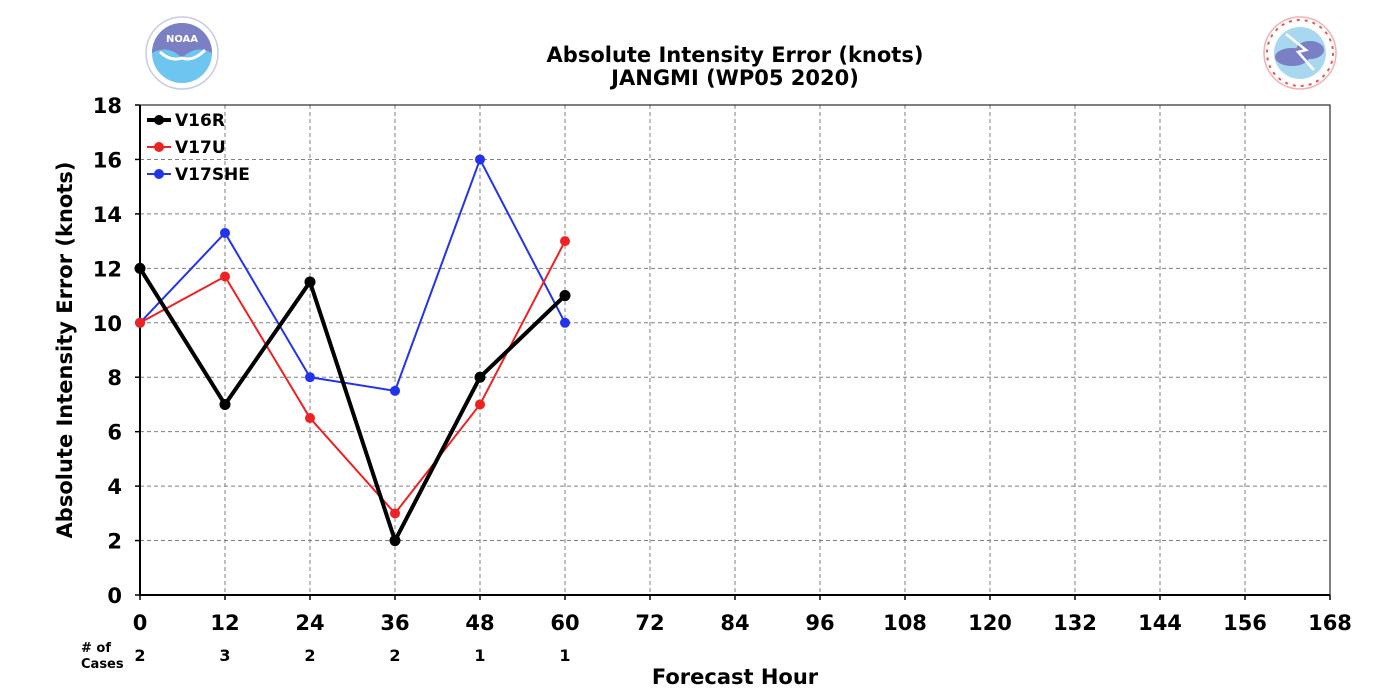 The height and width of the screenshot is (700, 1400). Describe the element at coordinates (309, 623) in the screenshot. I see `x-tick-label: 24` at that location.